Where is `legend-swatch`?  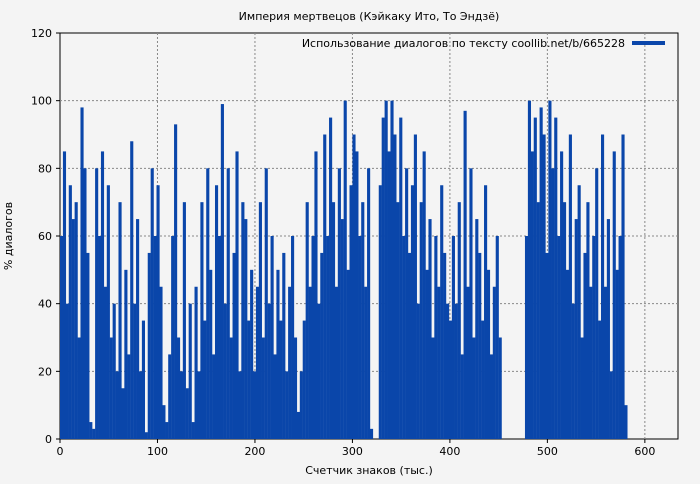 legend-swatch is located at coordinates (648, 43).